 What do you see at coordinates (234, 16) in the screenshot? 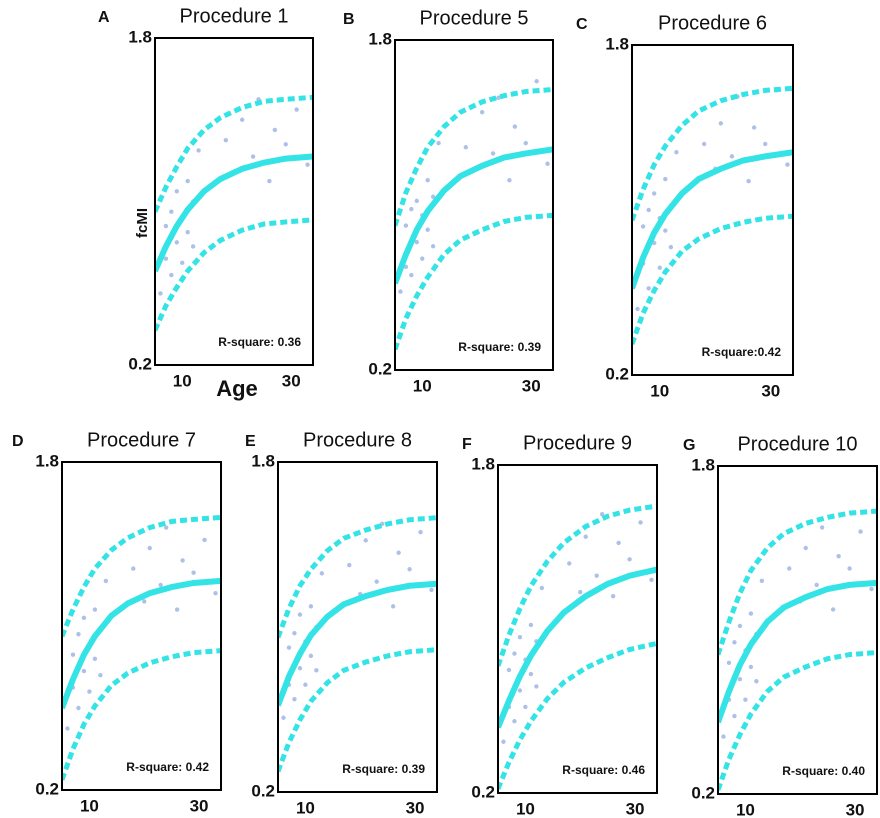
I see `panel-title: Procedure 1` at bounding box center [234, 16].